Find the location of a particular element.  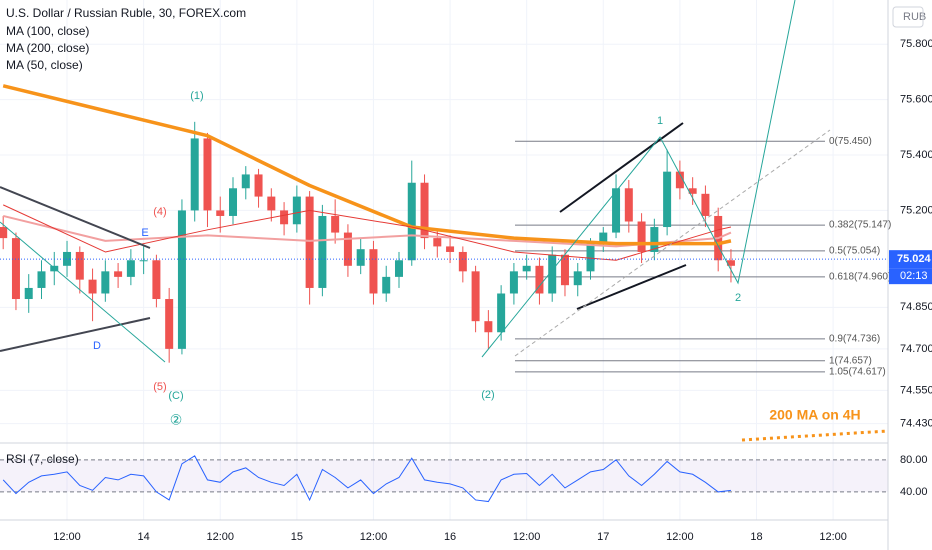

currency-label: RUB is located at coordinates (914, 17).